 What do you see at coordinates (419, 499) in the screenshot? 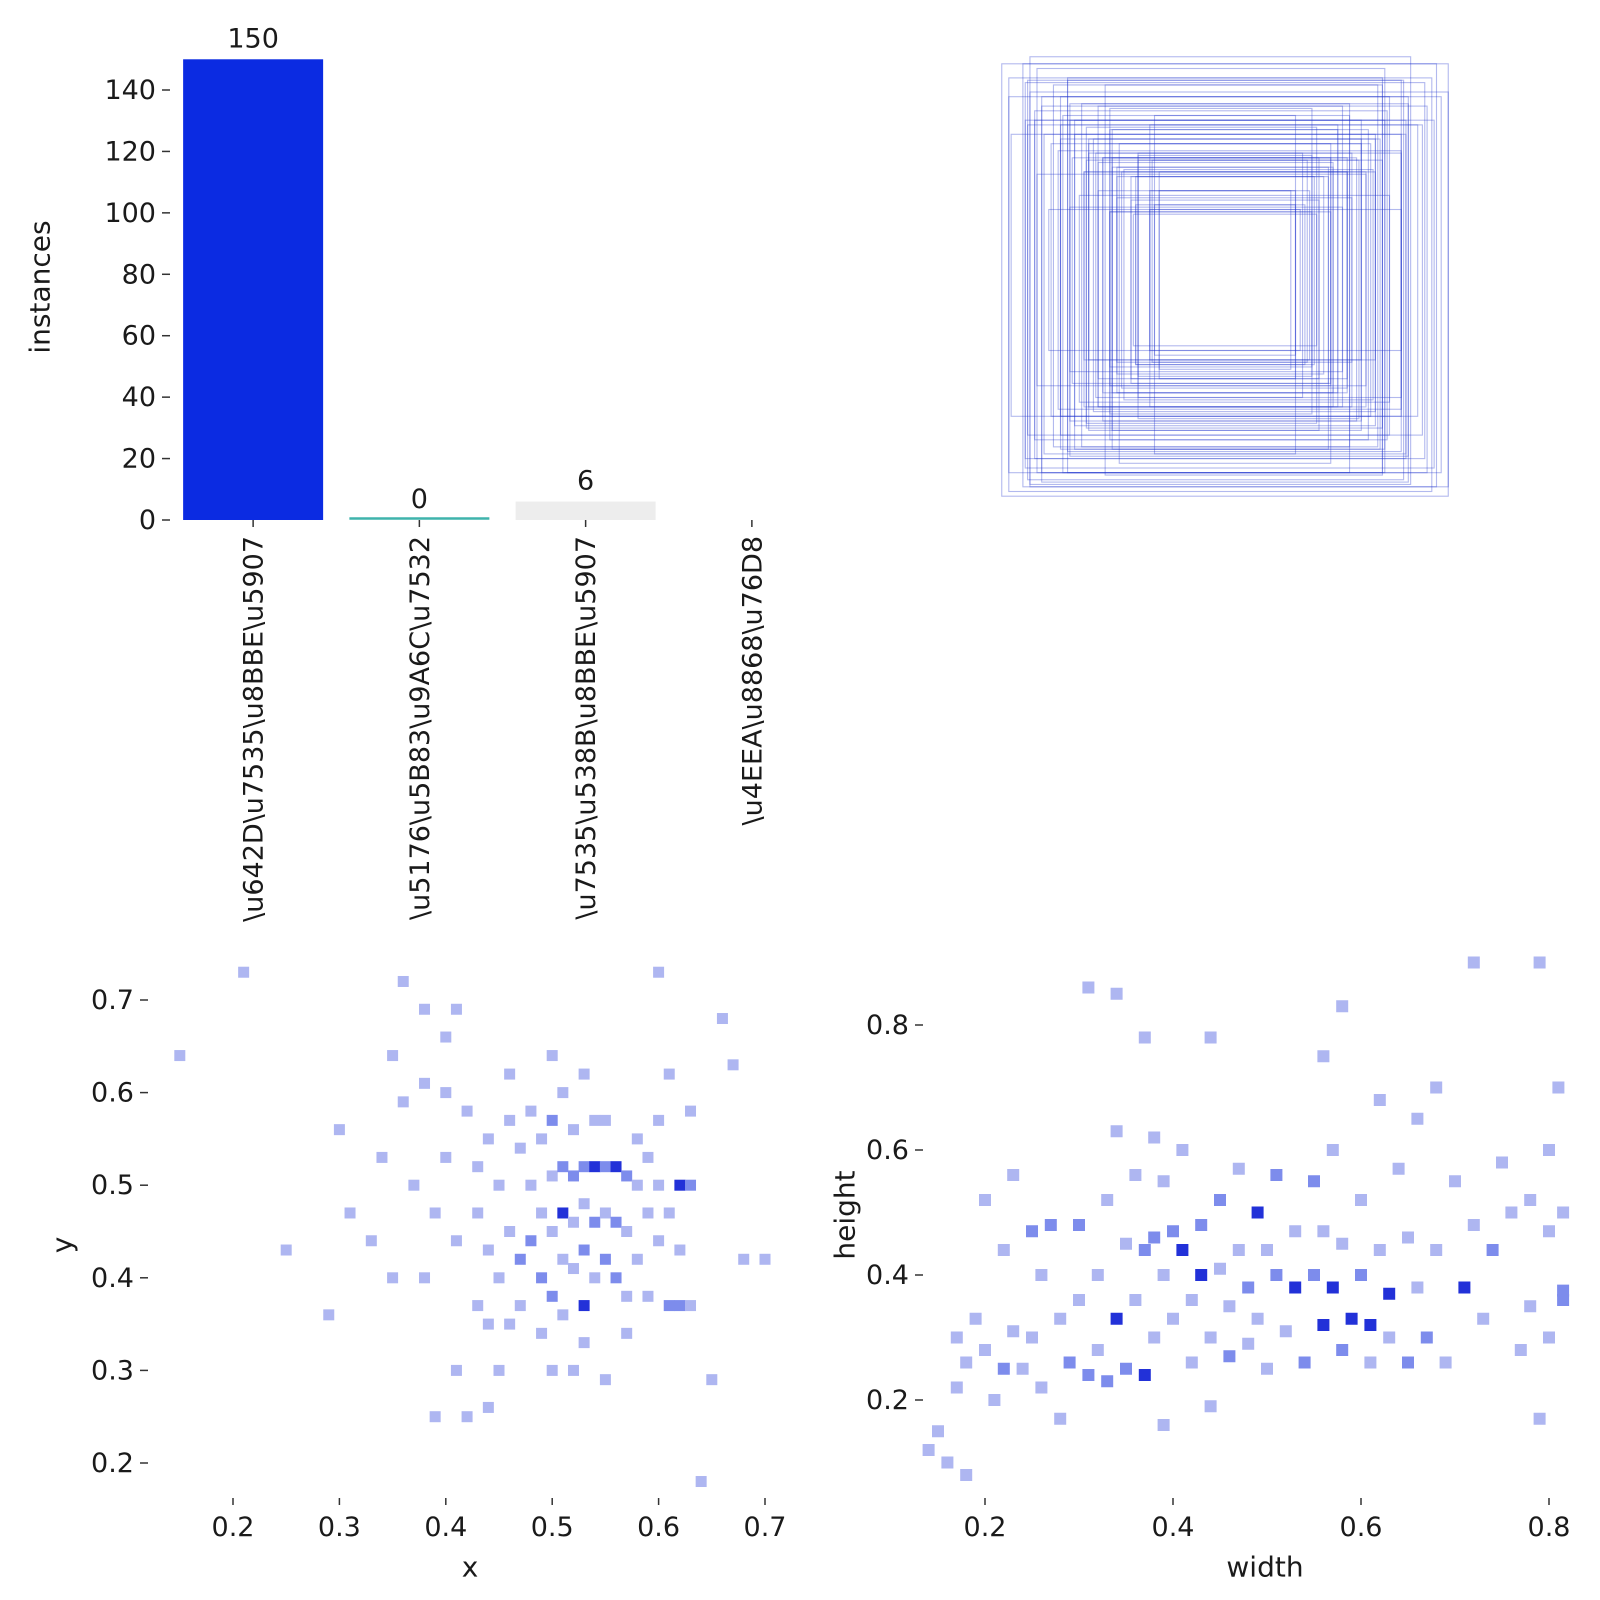
I see `bar-value-label: 0` at bounding box center [419, 499].